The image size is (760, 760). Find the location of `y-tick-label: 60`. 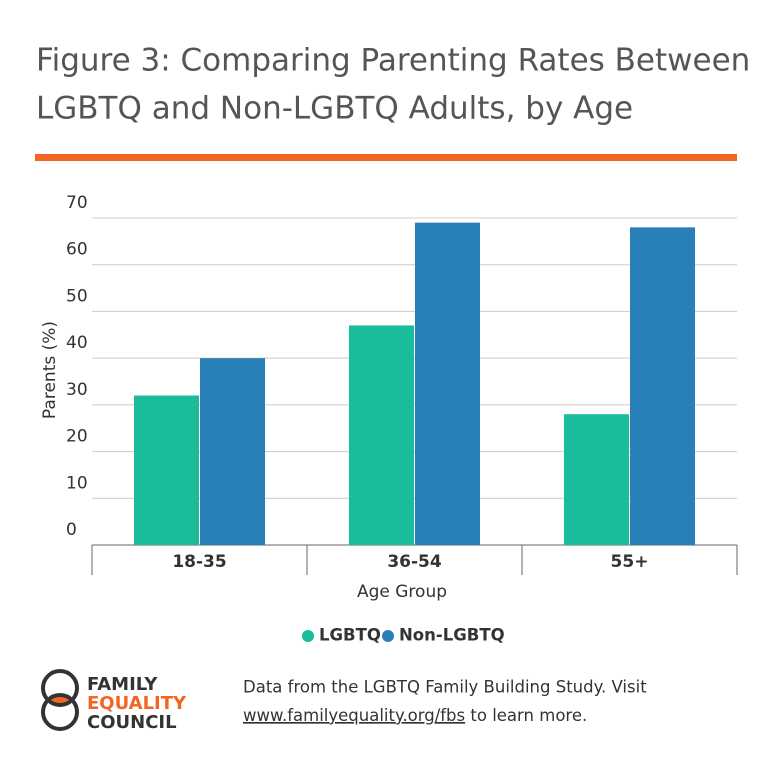

y-tick-label: 60 is located at coordinates (77, 250).